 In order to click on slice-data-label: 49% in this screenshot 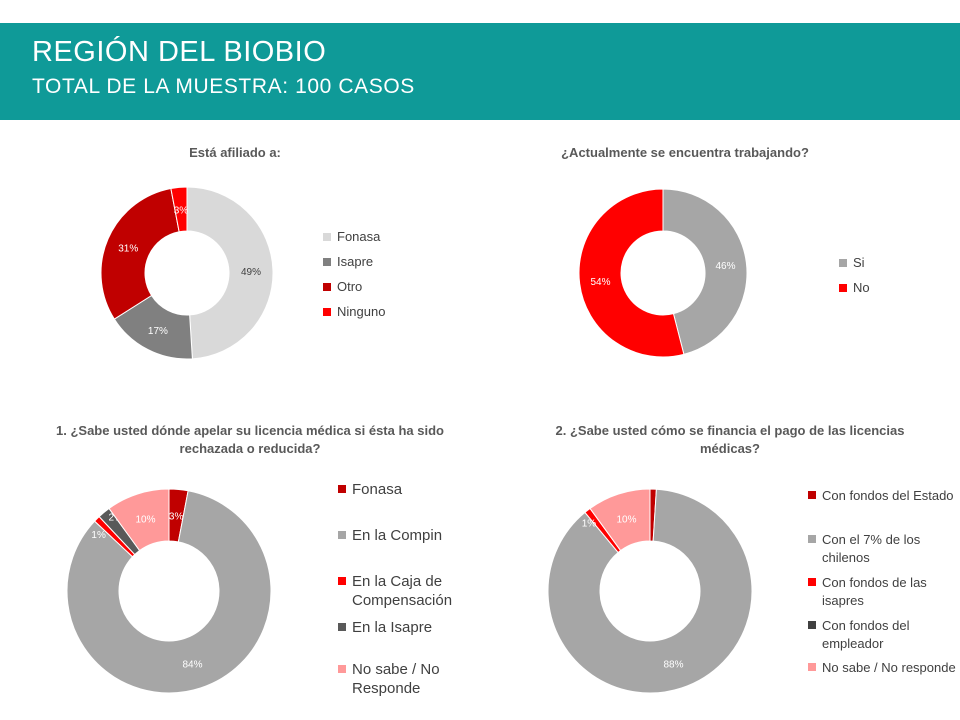, I will do `click(251, 272)`.